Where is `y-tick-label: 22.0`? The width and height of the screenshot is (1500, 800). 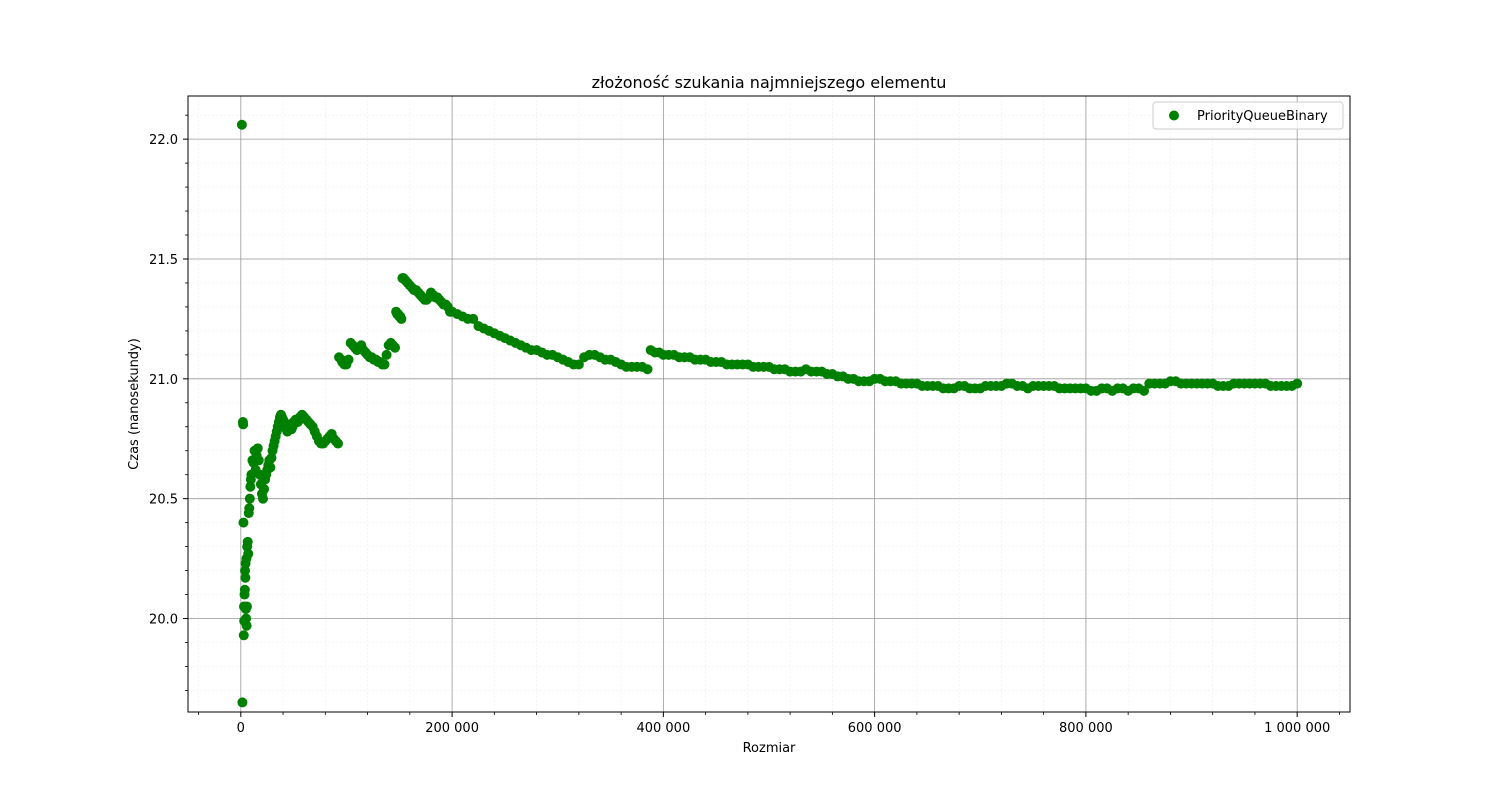
y-tick-label: 22.0 is located at coordinates (163, 140).